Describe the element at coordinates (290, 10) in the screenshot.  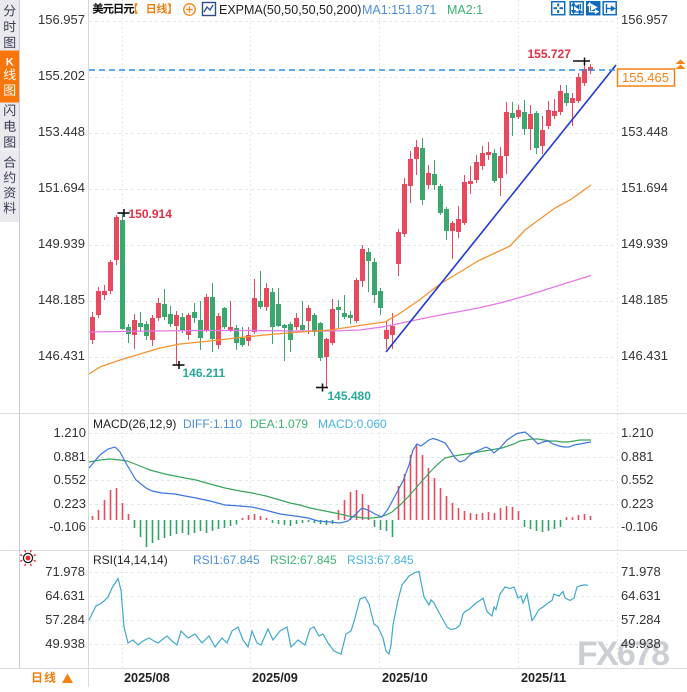
I see `svg-text: EXPMA(50,50,50,50,200)` at that location.